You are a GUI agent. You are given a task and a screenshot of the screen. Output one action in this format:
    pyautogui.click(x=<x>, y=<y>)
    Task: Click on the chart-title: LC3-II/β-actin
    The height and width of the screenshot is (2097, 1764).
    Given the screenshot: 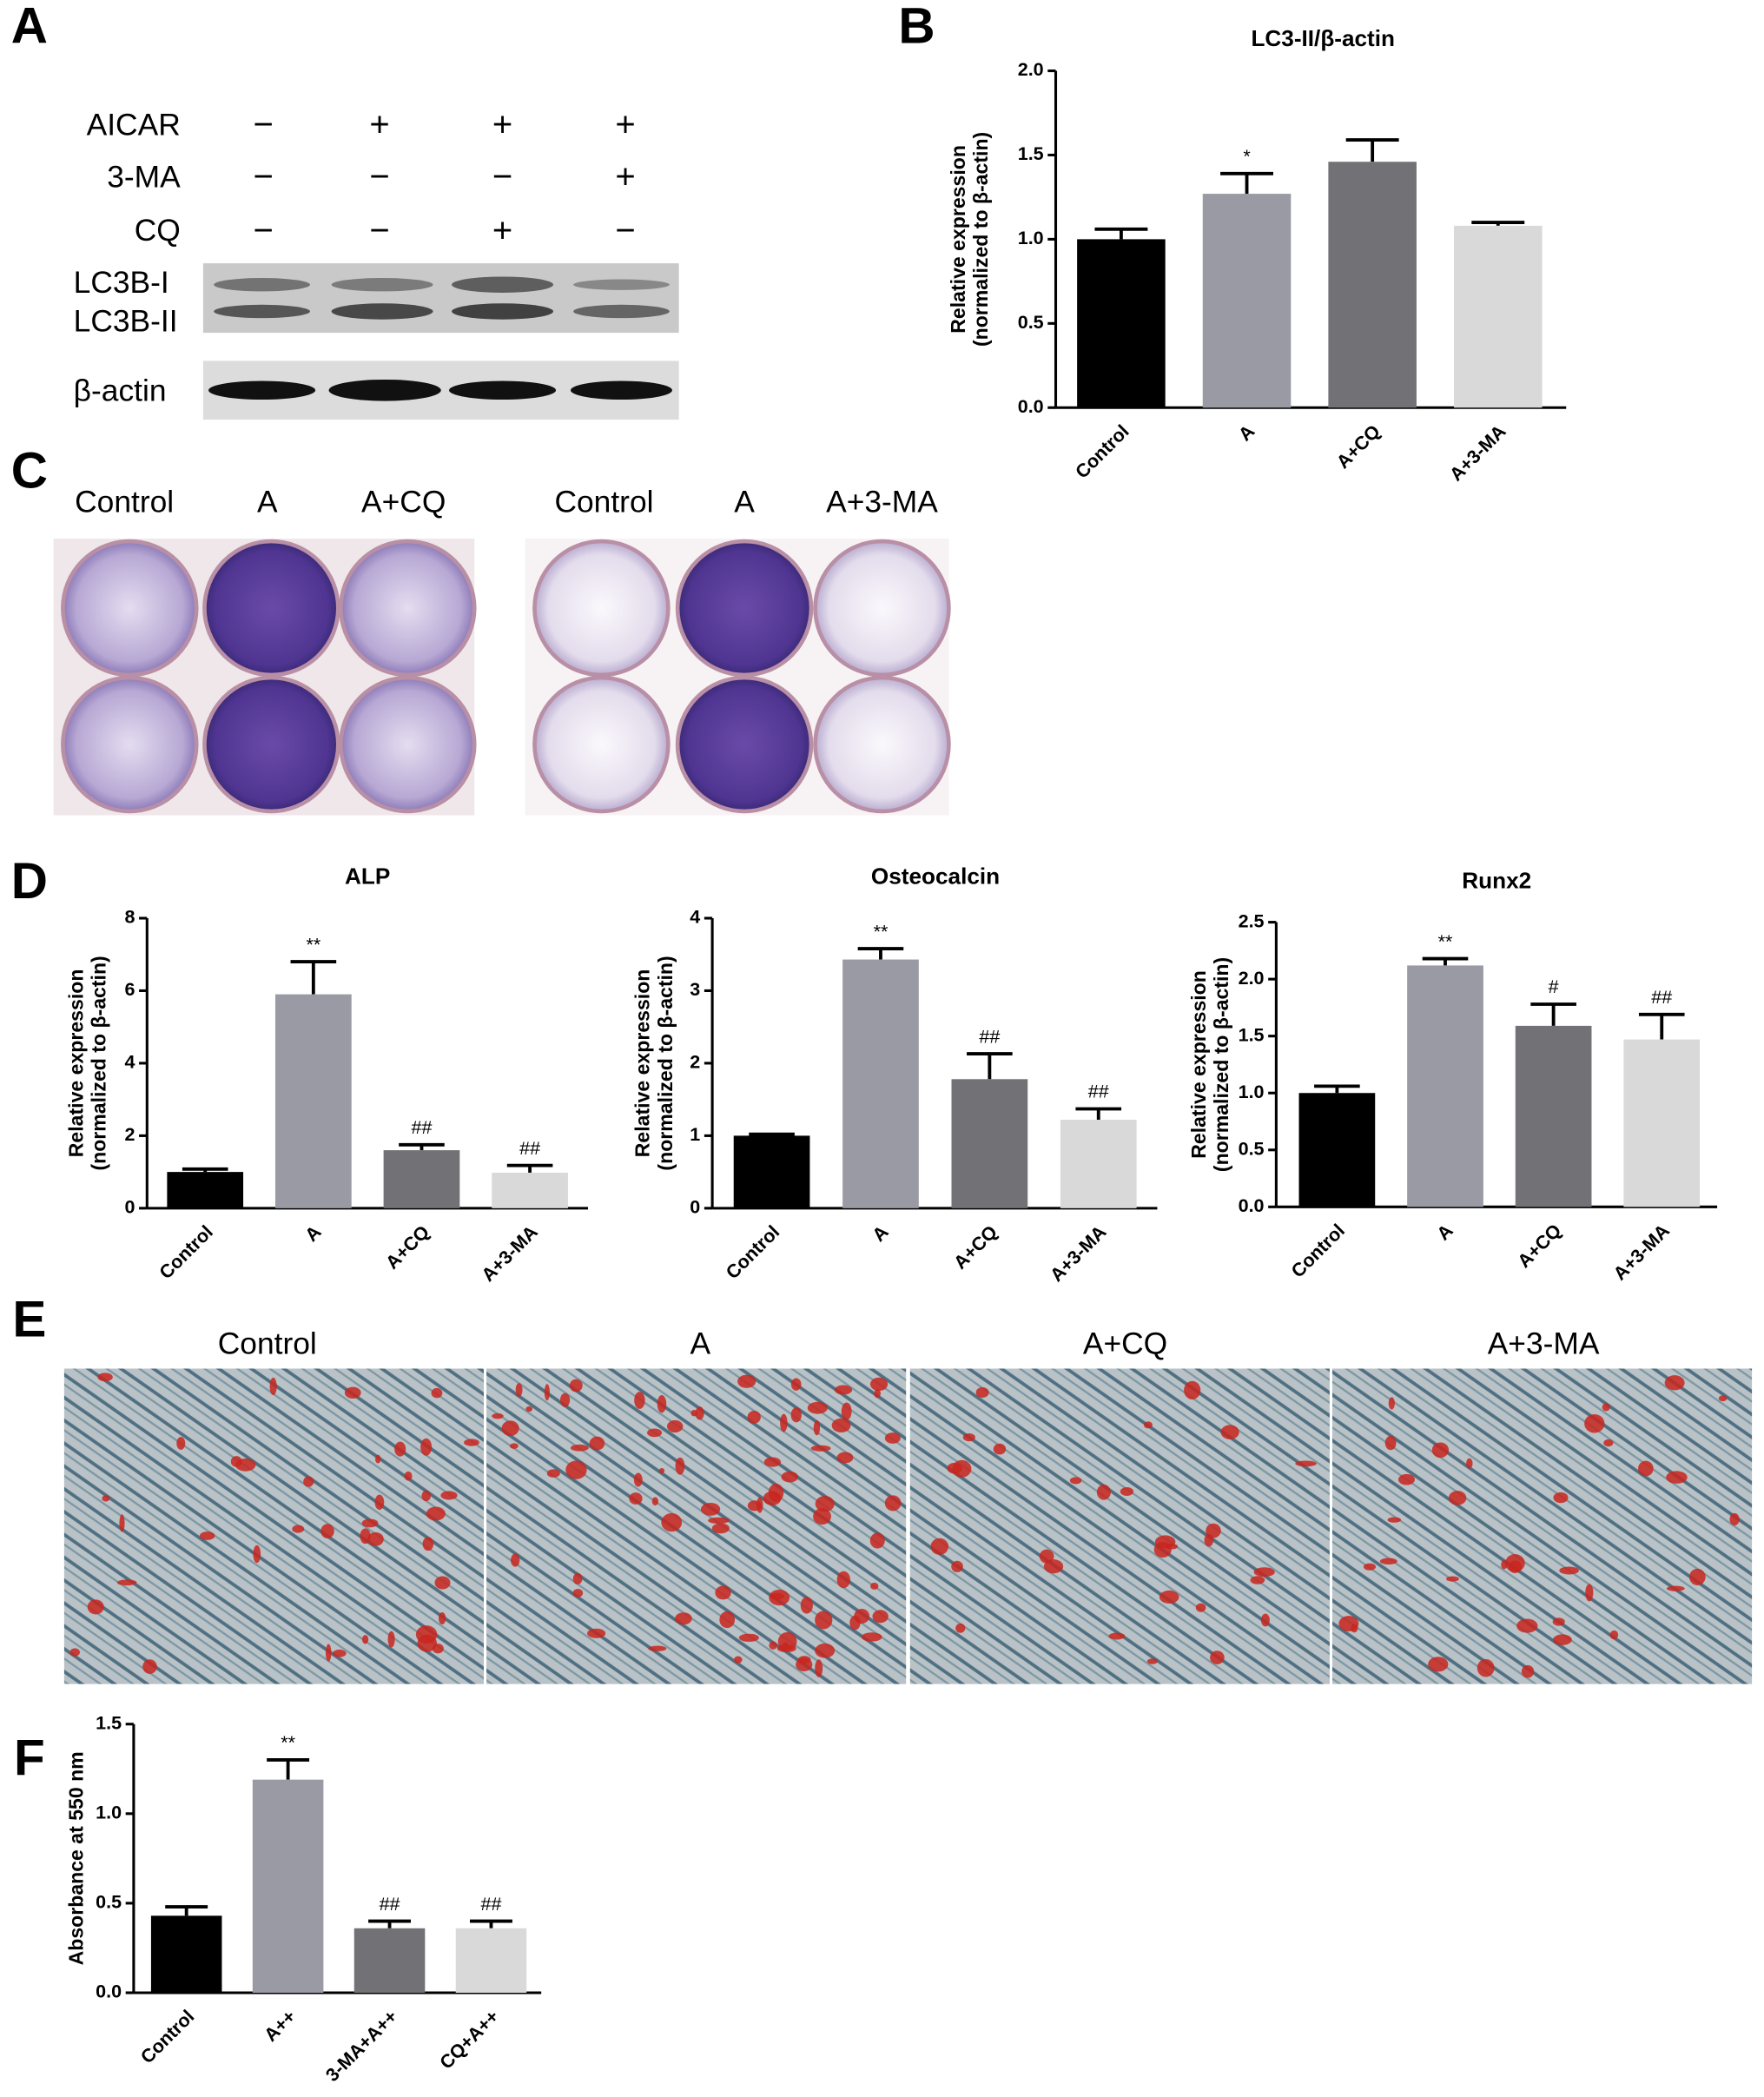 What is the action you would take?
    pyautogui.click(x=1323, y=38)
    